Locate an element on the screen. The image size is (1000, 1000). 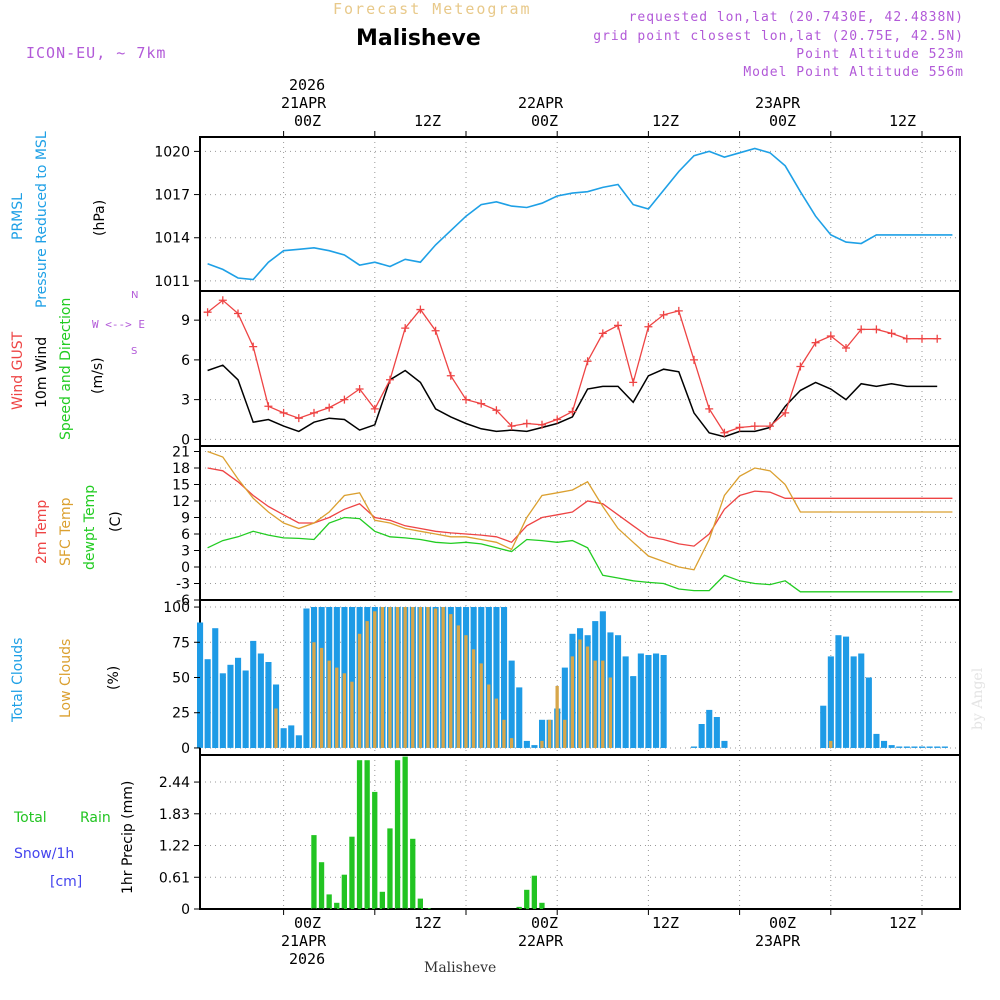
y-tick-label: 0.61 is located at coordinates (174, 878).